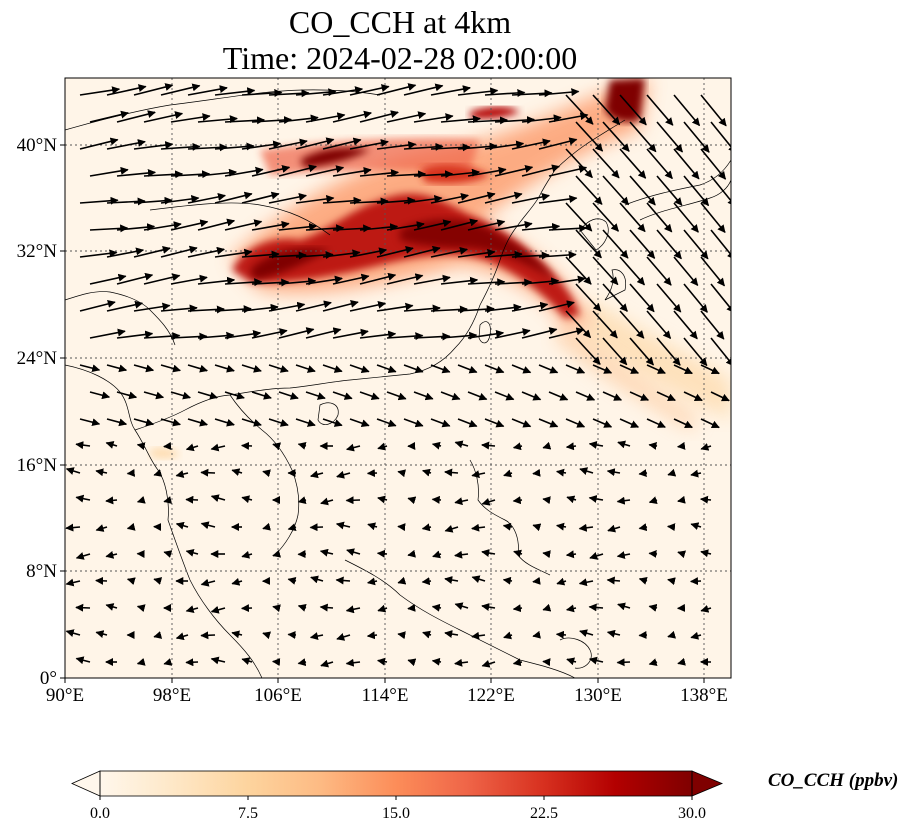 This screenshot has height=836, width=921. What do you see at coordinates (41, 571) in the screenshot?
I see `y-tick-label: 8°N` at bounding box center [41, 571].